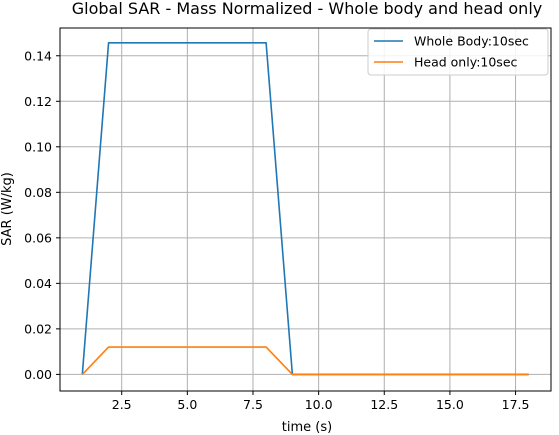 The height and width of the screenshot is (435, 559). Describe the element at coordinates (450, 404) in the screenshot. I see `x-tick-label: 15.0` at that location.